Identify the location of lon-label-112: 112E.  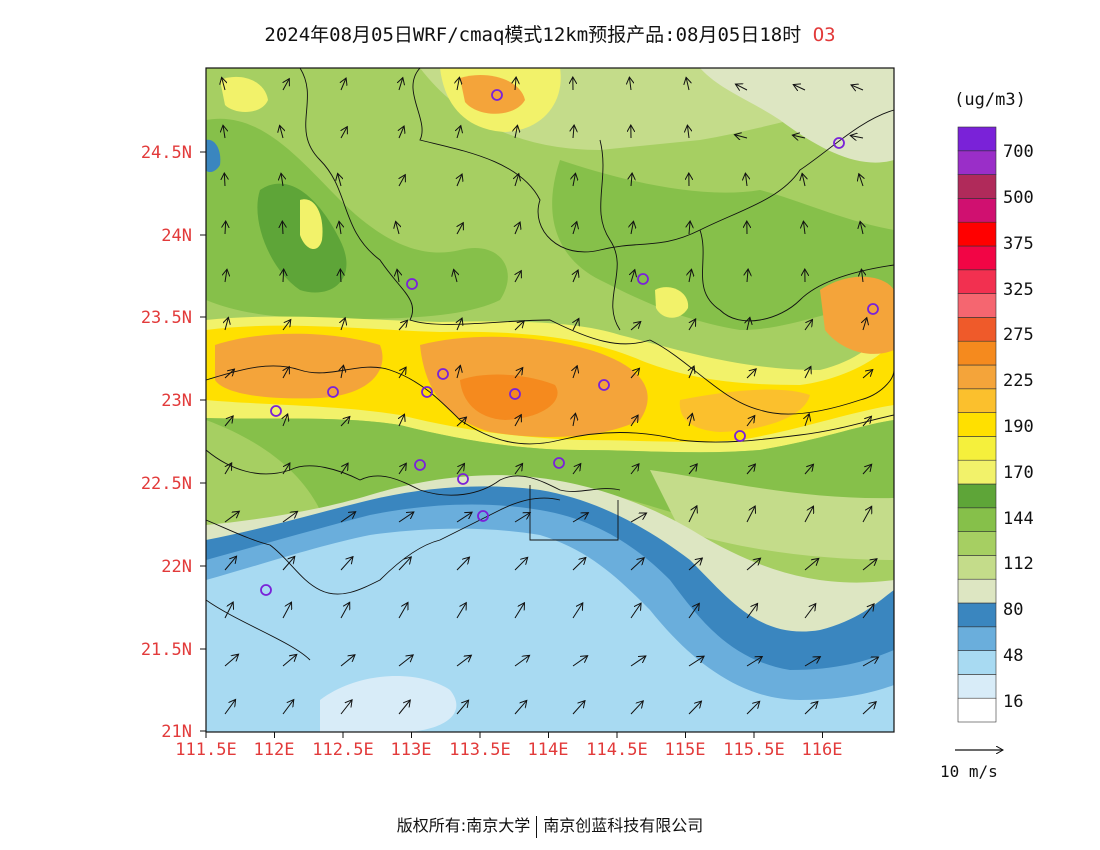
(274, 750).